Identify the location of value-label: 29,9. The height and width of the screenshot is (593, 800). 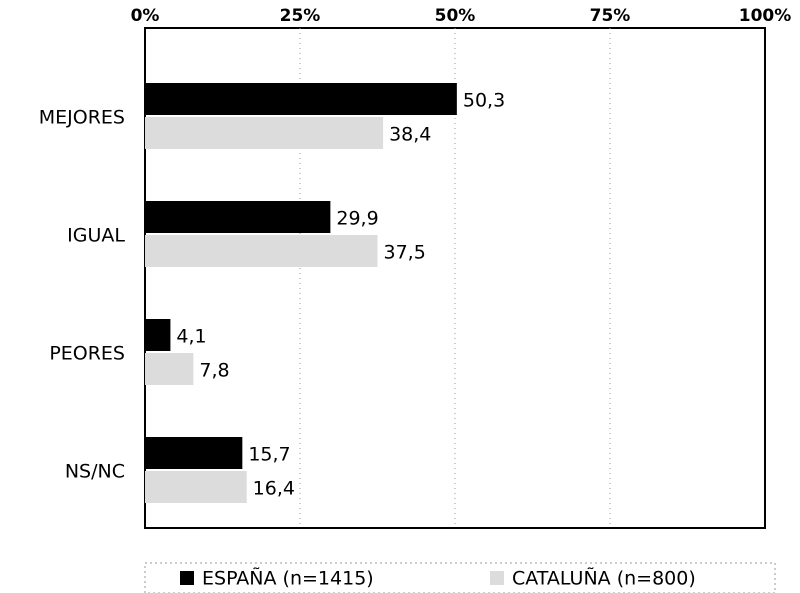
(357, 219).